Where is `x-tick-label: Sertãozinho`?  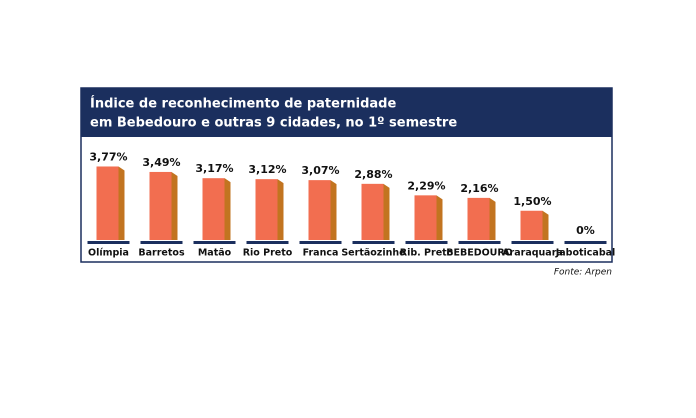 x-tick-label: Sertãozinho is located at coordinates (373, 253).